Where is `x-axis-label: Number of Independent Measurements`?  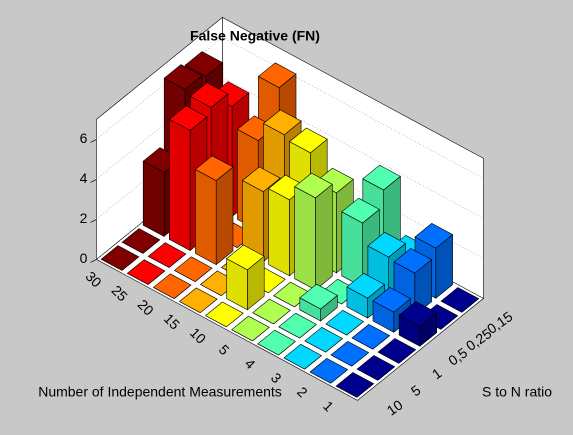 x-axis-label: Number of Independent Measurements is located at coordinates (160, 392).